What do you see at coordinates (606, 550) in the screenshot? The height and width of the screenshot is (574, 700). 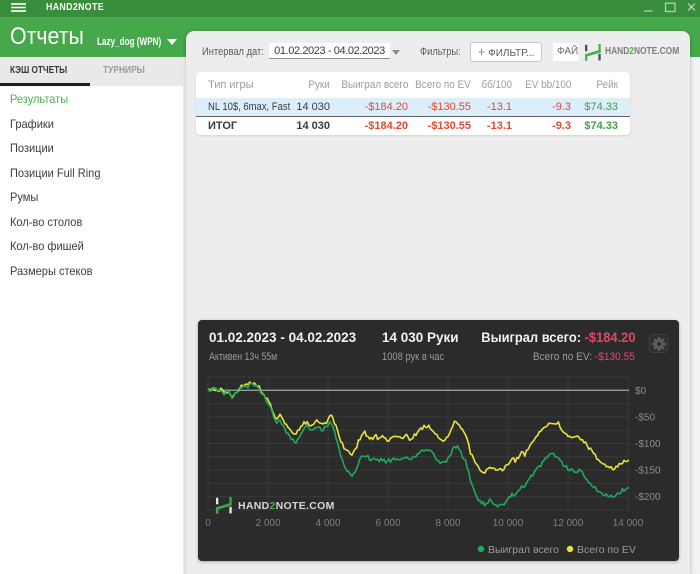 I see `svg-text: Всего по EV` at bounding box center [606, 550].